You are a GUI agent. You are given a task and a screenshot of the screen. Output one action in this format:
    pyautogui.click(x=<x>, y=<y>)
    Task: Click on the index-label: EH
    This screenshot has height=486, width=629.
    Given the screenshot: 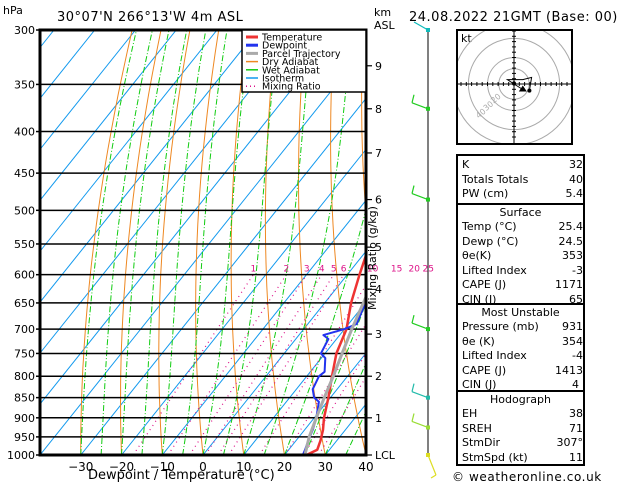 What is the action you would take?
    pyautogui.click(x=470, y=413)
    